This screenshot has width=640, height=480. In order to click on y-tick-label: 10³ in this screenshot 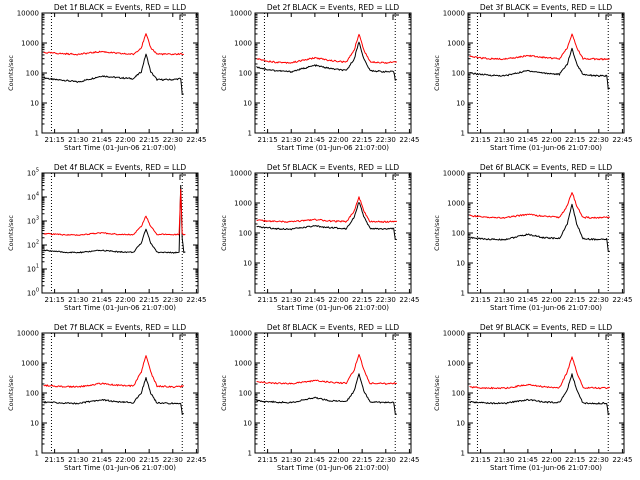, I will do `click(33, 221)`.